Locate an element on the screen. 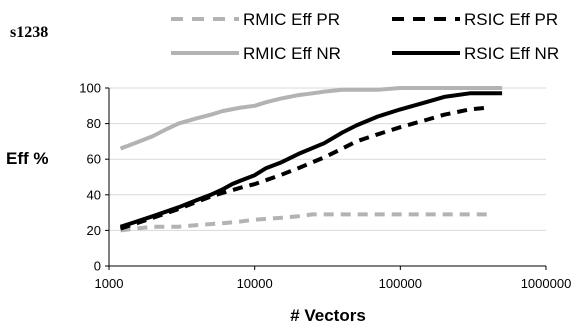 Image resolution: width=584 pixels, height=329 pixels. y-tick-label: 80 is located at coordinates (94, 123).